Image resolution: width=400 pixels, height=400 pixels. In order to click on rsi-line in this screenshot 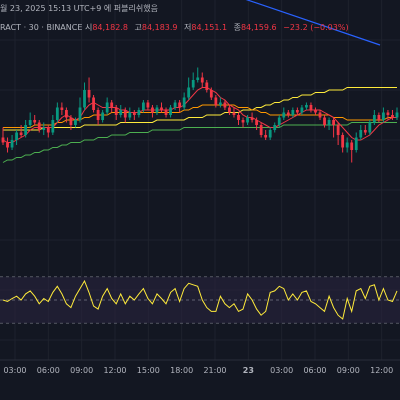, I will do `click(200, 299)`.